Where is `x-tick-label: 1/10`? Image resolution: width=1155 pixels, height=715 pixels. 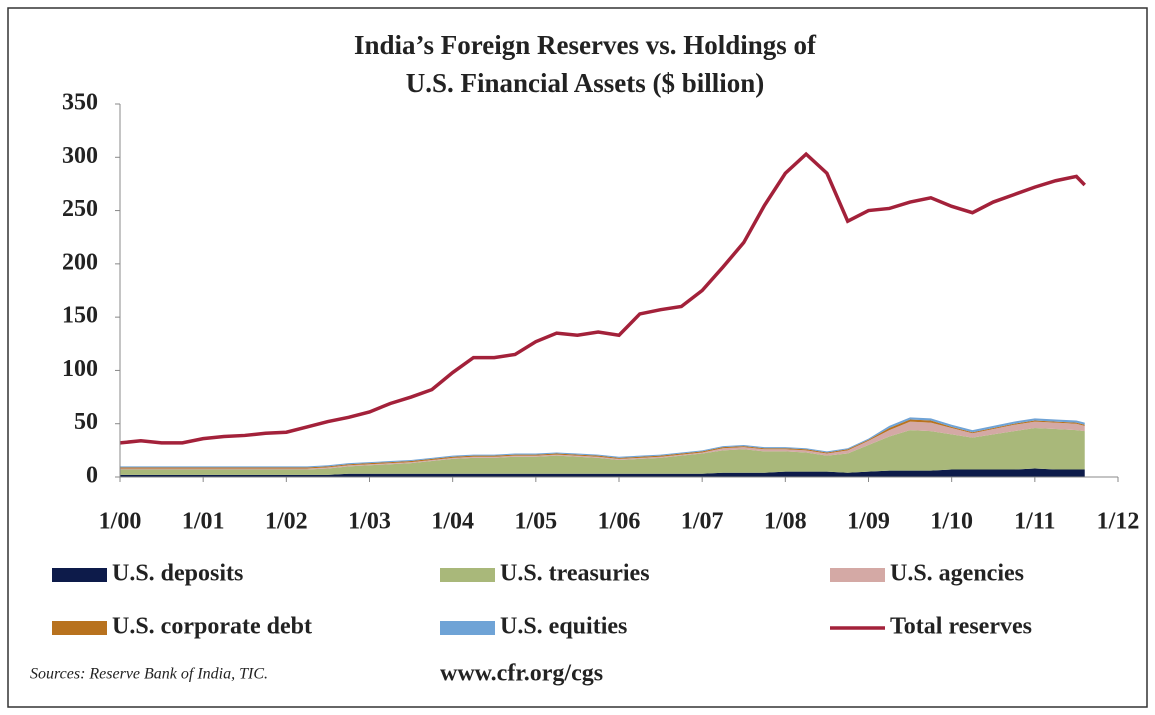 x-tick-label: 1/10 is located at coordinates (951, 522).